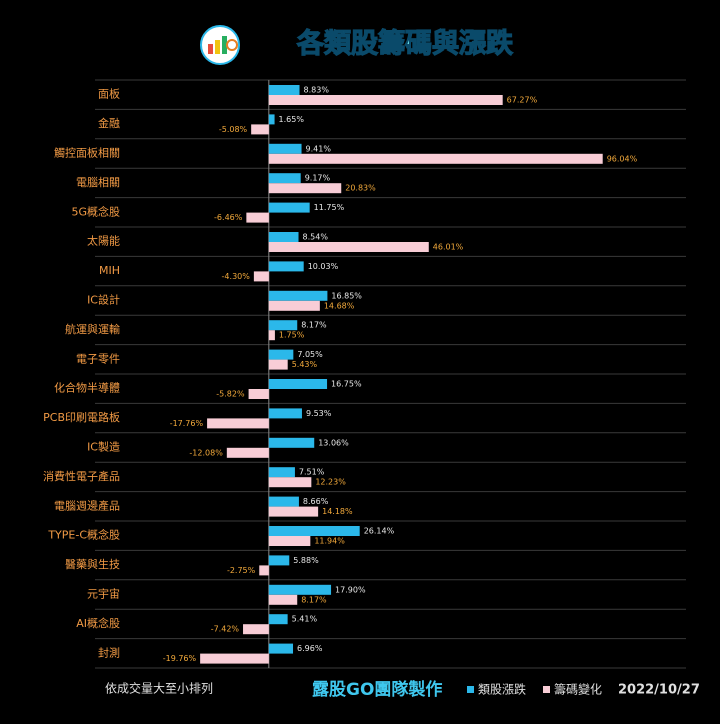 The width and height of the screenshot is (720, 724). Describe the element at coordinates (316, 237) in the screenshot. I see `value-label: 8.54%` at that location.